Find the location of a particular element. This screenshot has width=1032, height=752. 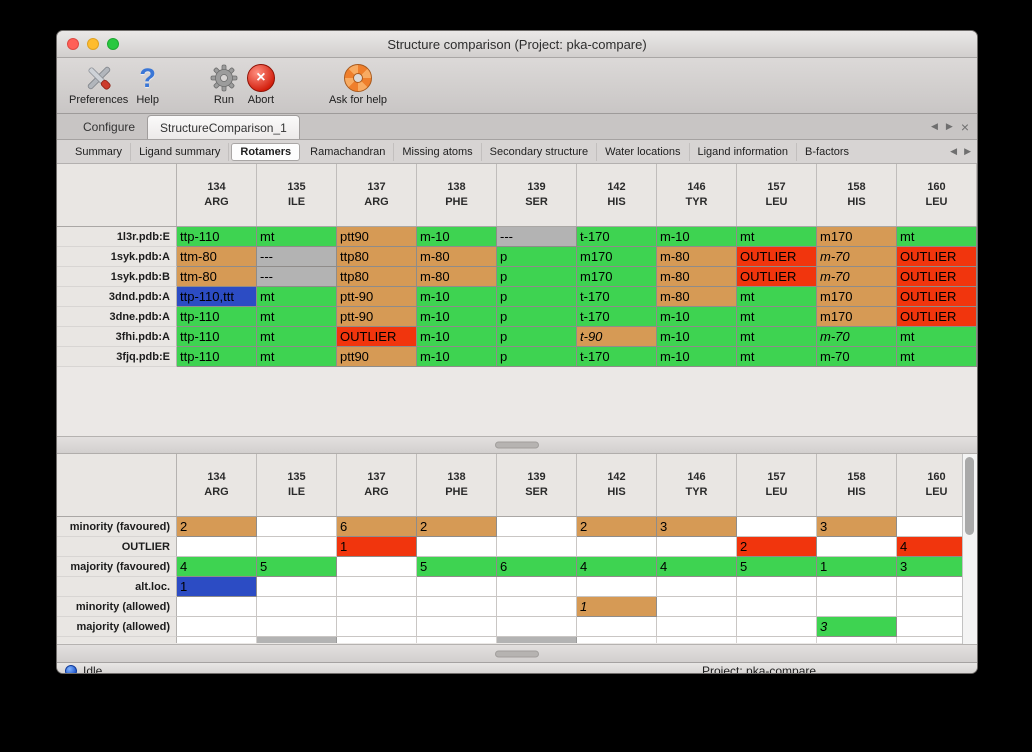

tab-configure: Configure is located at coordinates (109, 126).